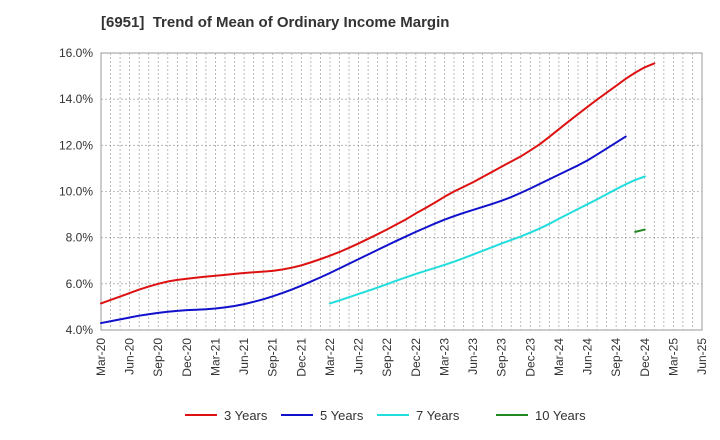  I want to click on y-tick-label: 14.0%, so click(76, 99).